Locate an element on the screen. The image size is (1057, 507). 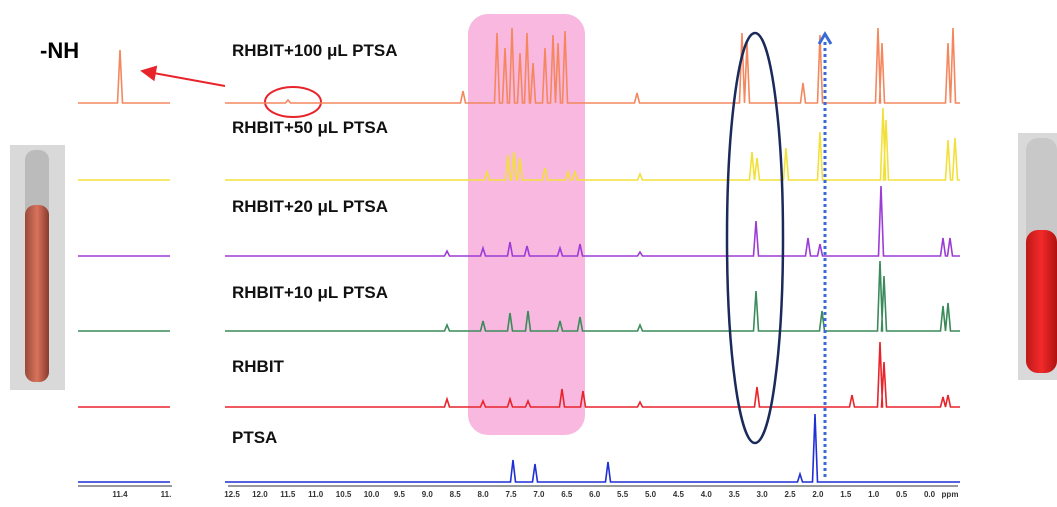
x-tick-label: 3.5 is located at coordinates (735, 494).